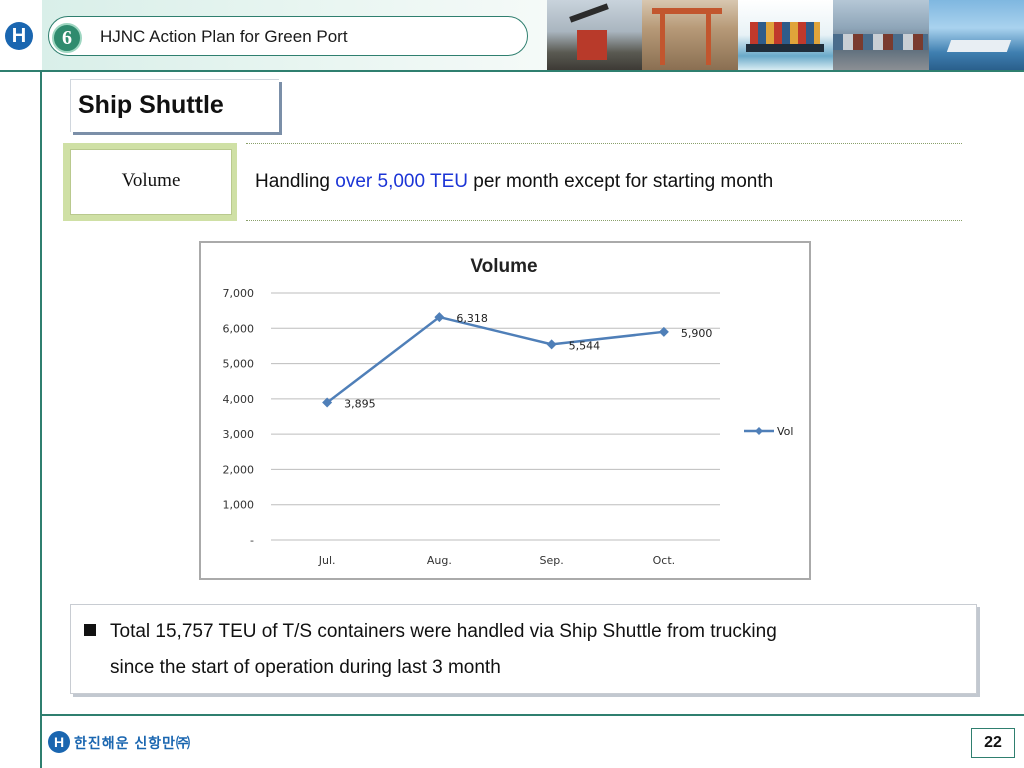 The width and height of the screenshot is (1024, 768). What do you see at coordinates (239, 364) in the screenshot?
I see `y-tick-label: 5,000` at bounding box center [239, 364].